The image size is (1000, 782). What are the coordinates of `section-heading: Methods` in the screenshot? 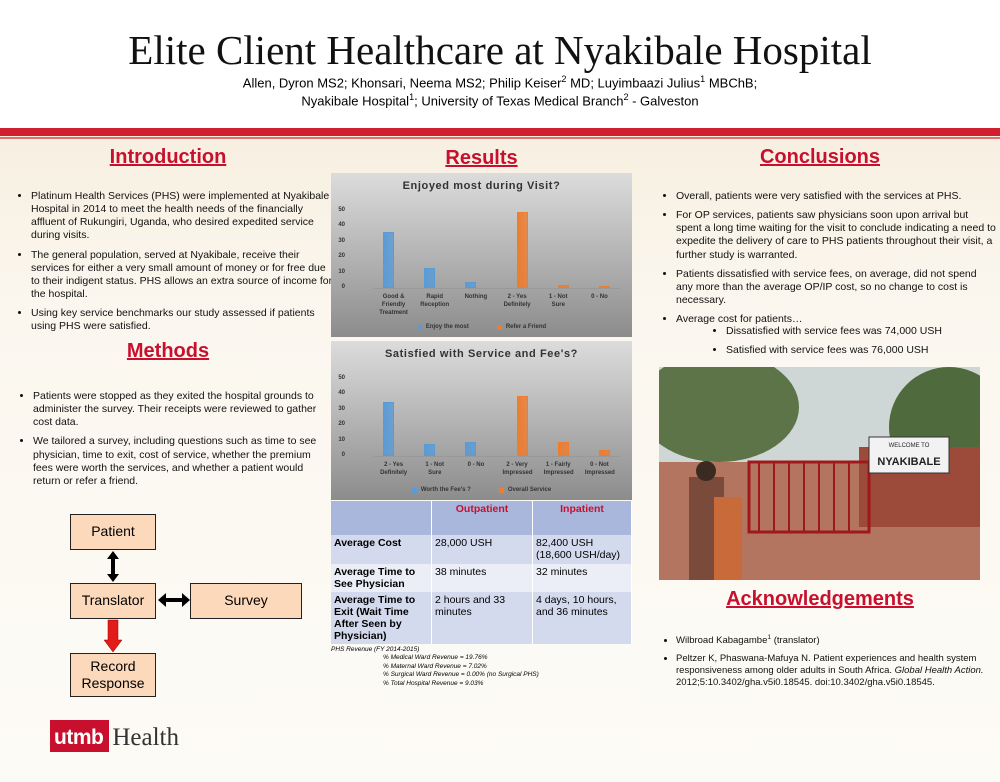 It's located at (168, 351).